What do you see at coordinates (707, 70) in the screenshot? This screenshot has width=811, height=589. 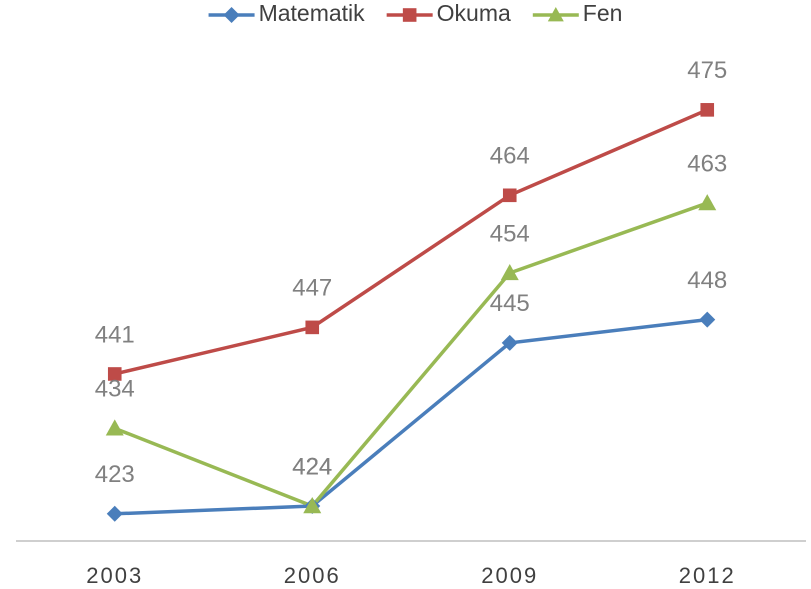 I see `data-label: 475` at bounding box center [707, 70].